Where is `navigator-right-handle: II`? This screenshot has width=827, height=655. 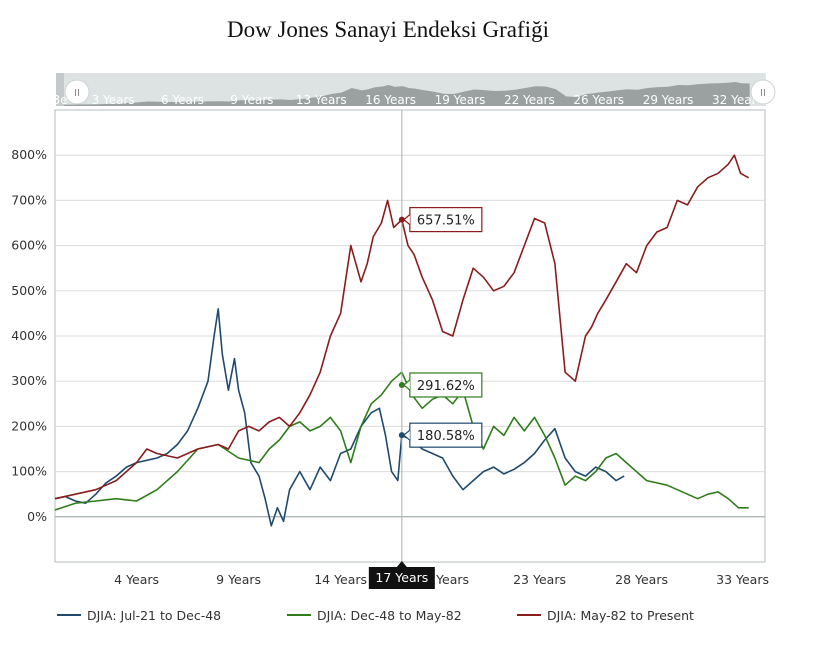
navigator-right-handle: II is located at coordinates (763, 92).